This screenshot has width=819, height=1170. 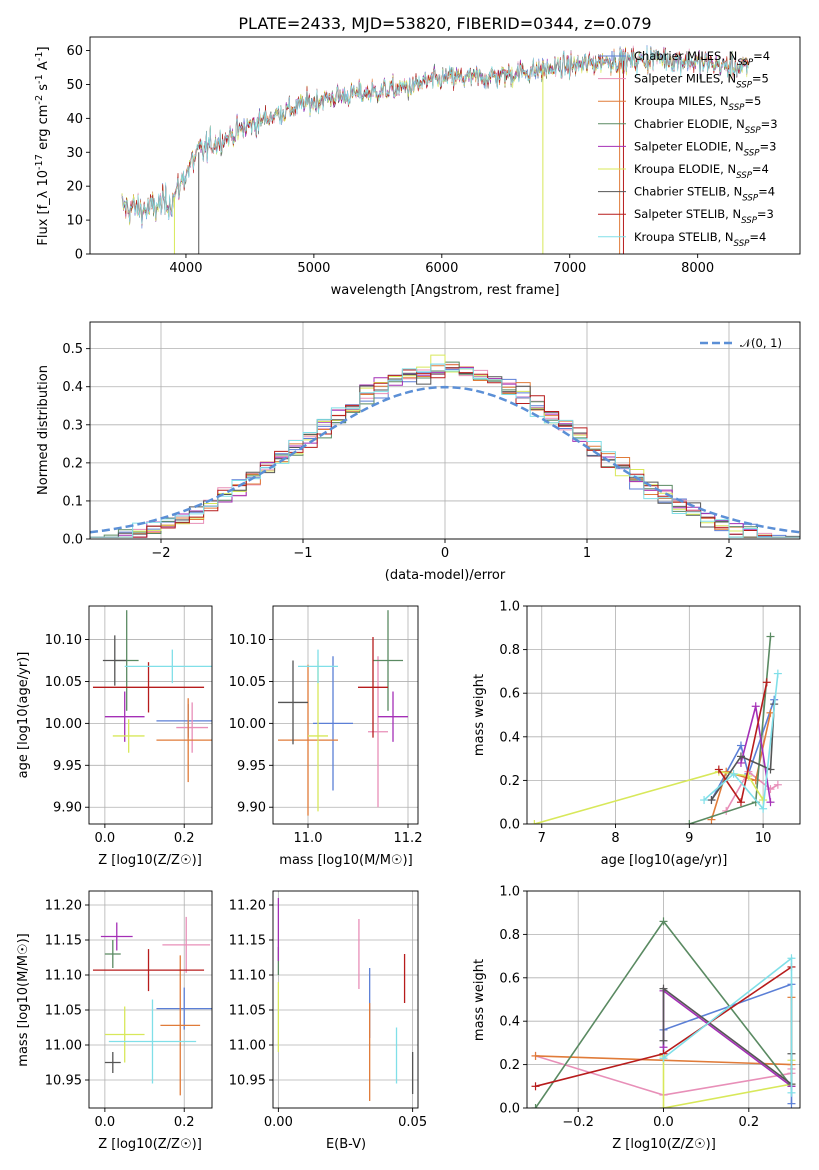 I want to click on label-fragment: mass [log10(M/M☉)], so click(x=23, y=999).